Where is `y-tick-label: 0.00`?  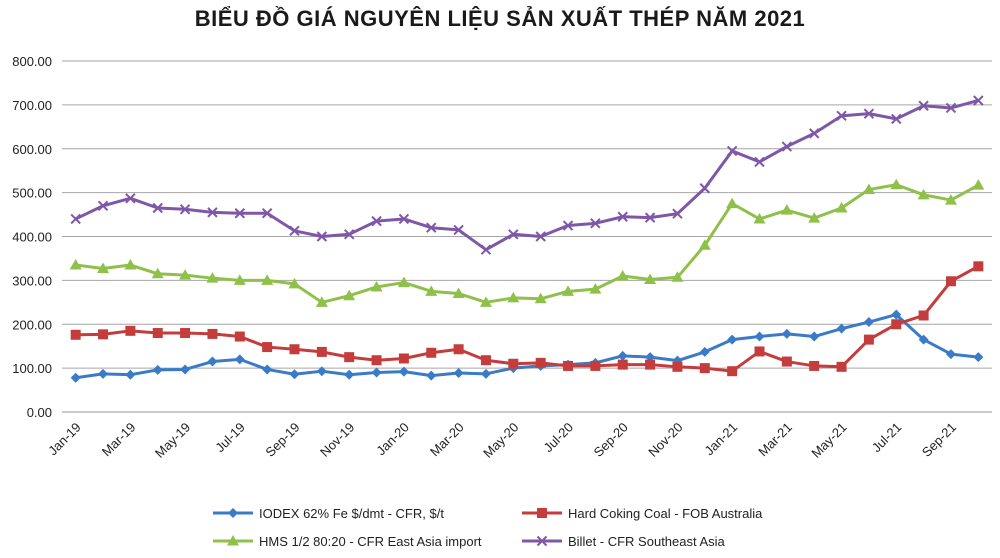
y-tick-label: 0.00 is located at coordinates (39, 412).